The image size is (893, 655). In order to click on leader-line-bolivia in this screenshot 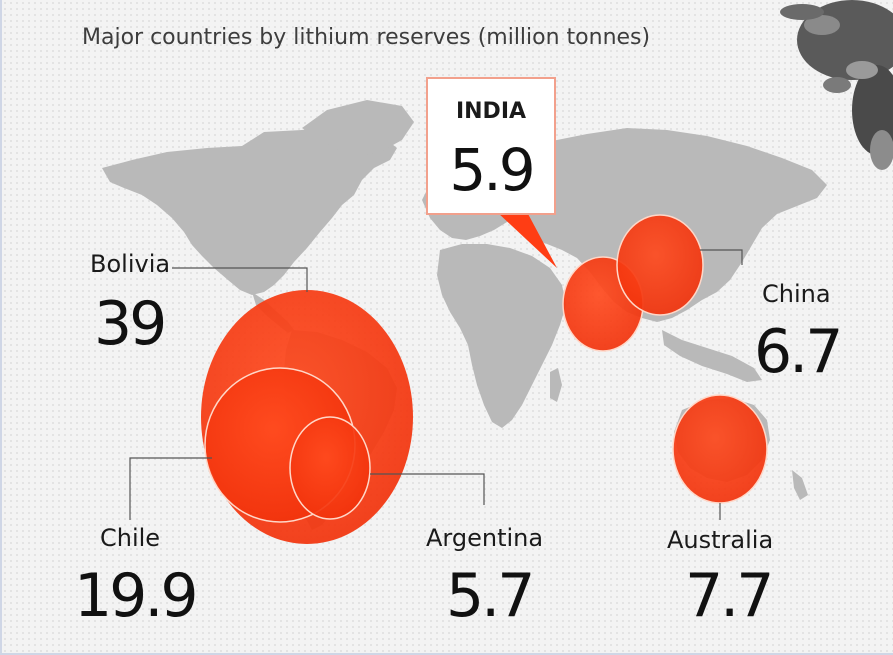, I will do `click(240, 279)`.